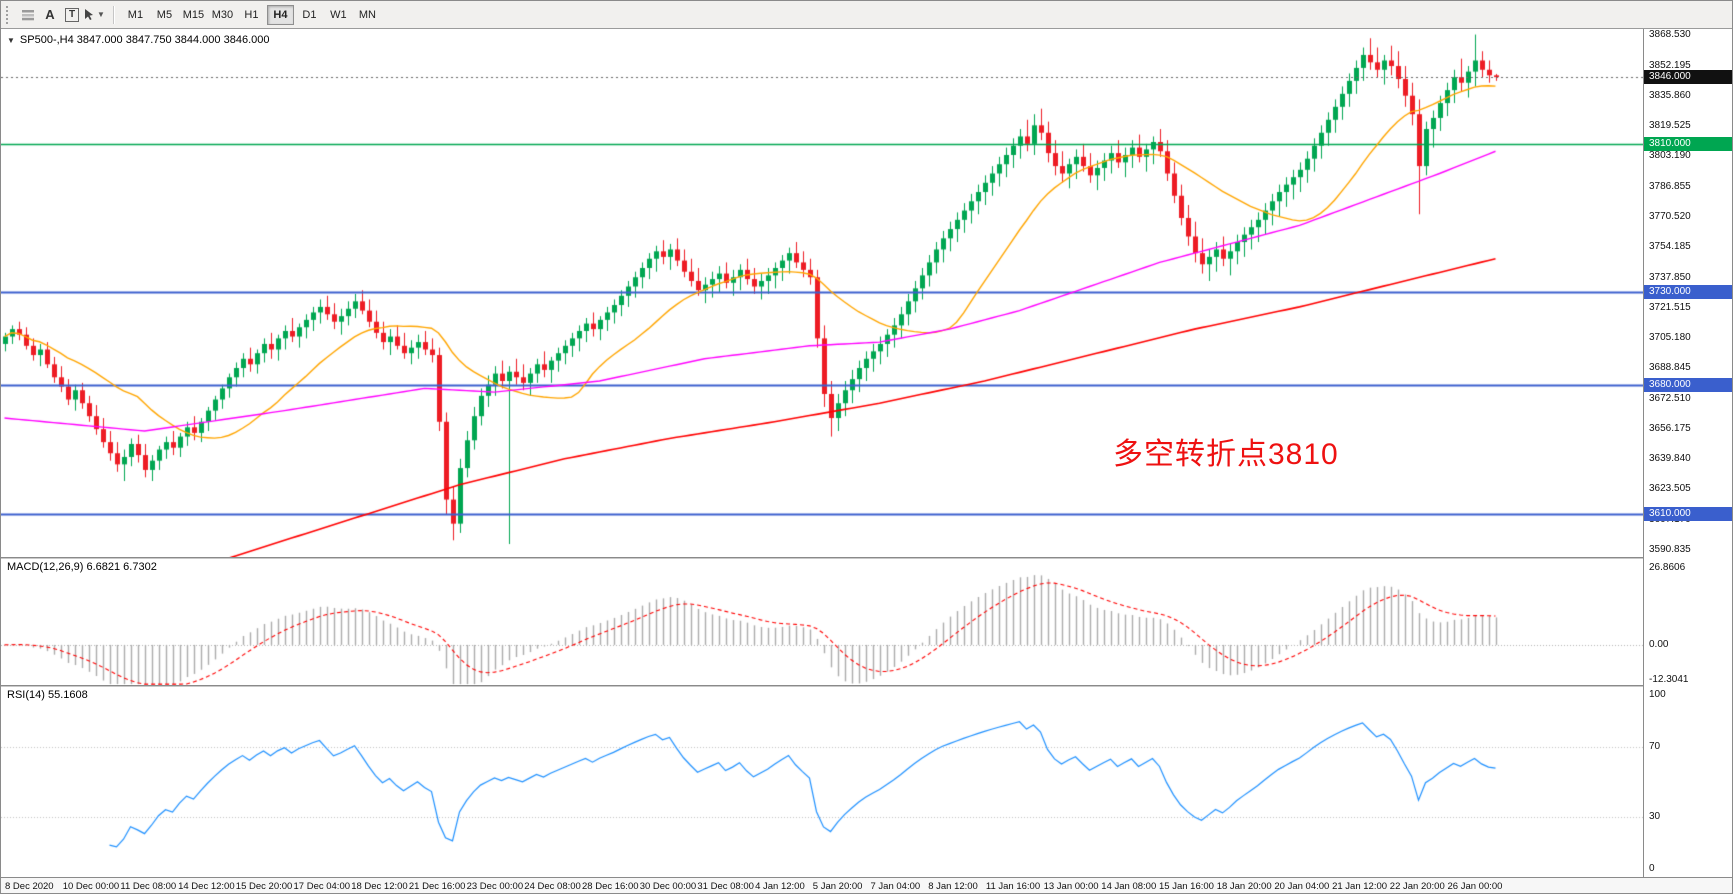 This screenshot has height=894, width=1733. I want to click on macd-values: 6.6821 6.7302, so click(121, 567).